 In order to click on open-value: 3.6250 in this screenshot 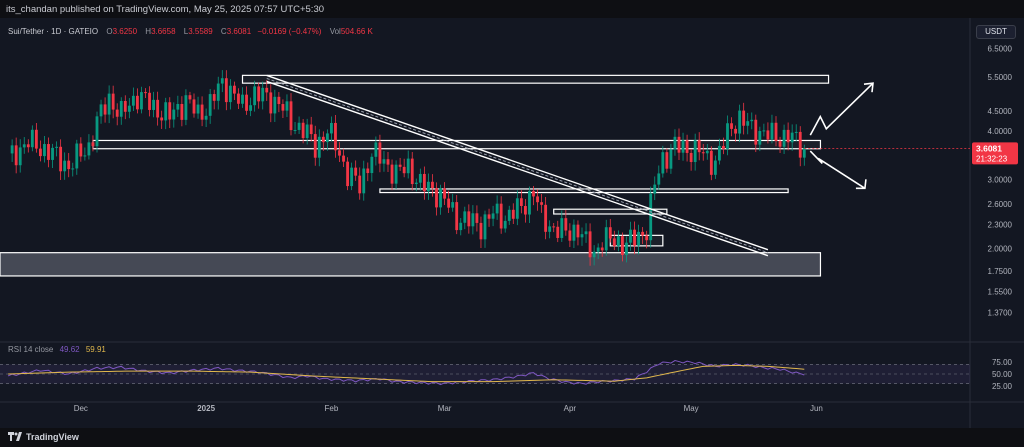, I will do `click(125, 31)`.